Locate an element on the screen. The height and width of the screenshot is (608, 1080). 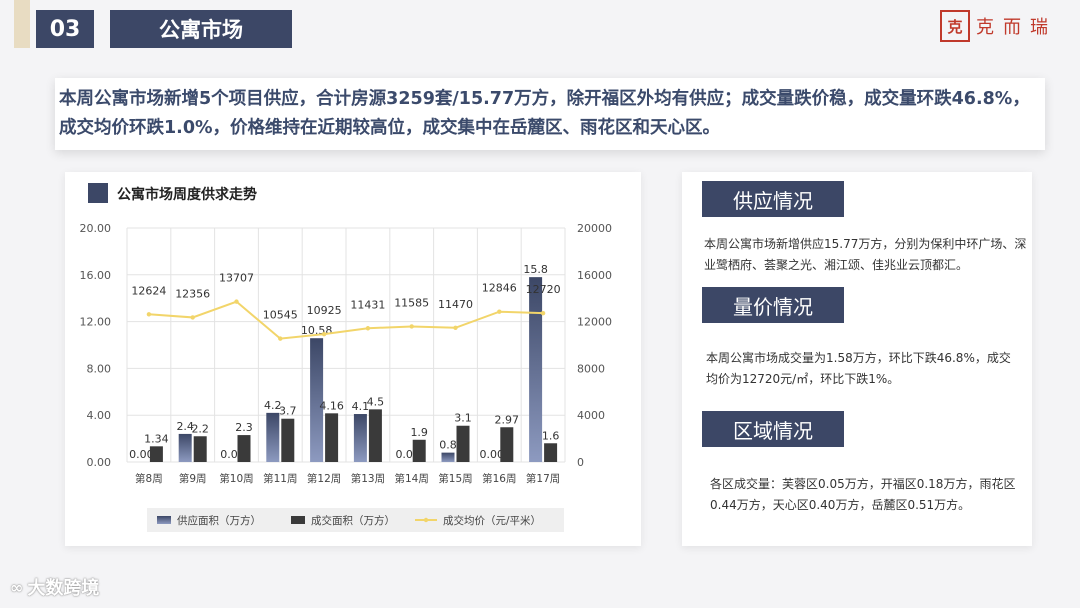
legend-label-supply: 供应面积（万方） is located at coordinates (219, 520).